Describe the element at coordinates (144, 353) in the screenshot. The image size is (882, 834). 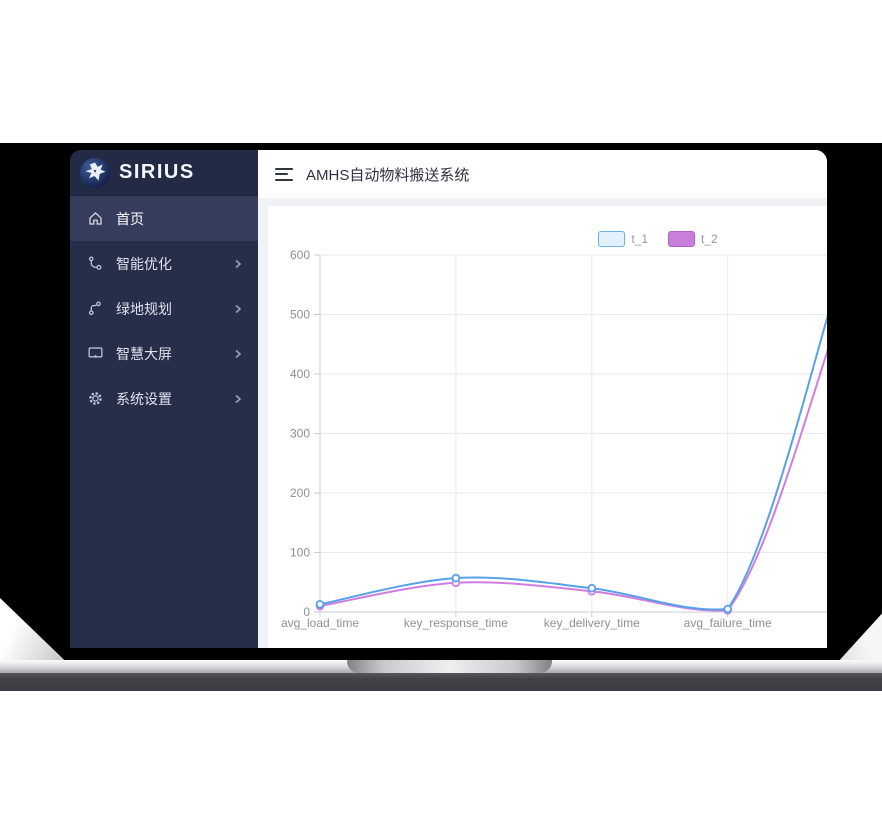
I see `sidebar-item-label: 智慧大屏` at that location.